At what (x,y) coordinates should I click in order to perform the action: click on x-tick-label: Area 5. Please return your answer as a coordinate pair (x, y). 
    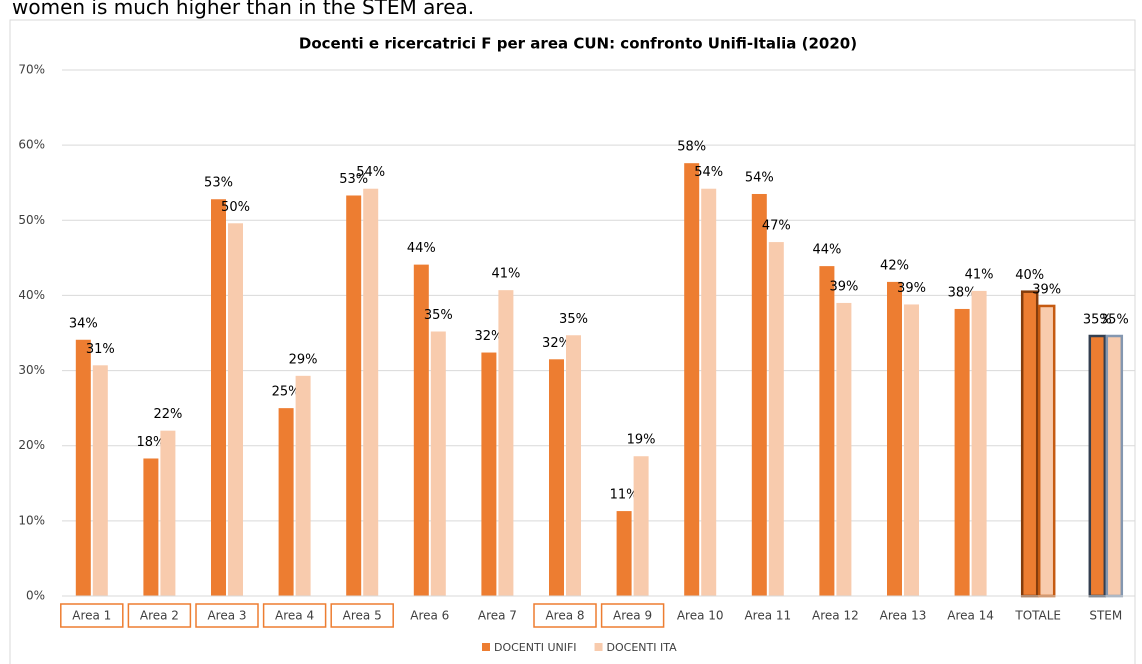
    Looking at the image, I should click on (362, 616).